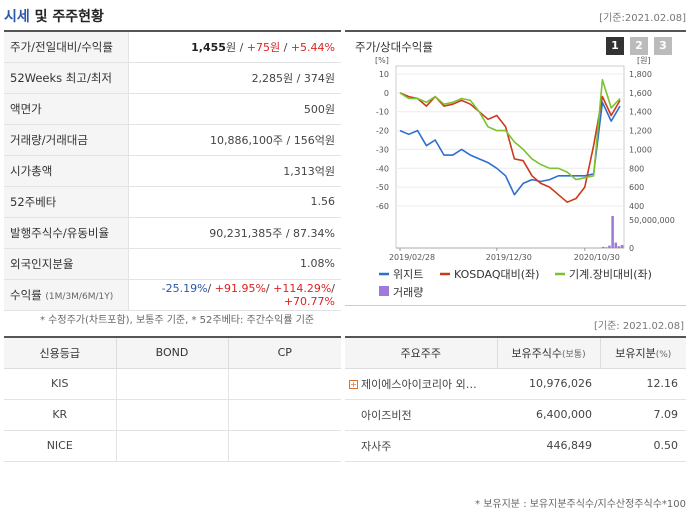  Describe the element at coordinates (644, 60) in the screenshot. I see `right-axis-unit: [원]` at that location.